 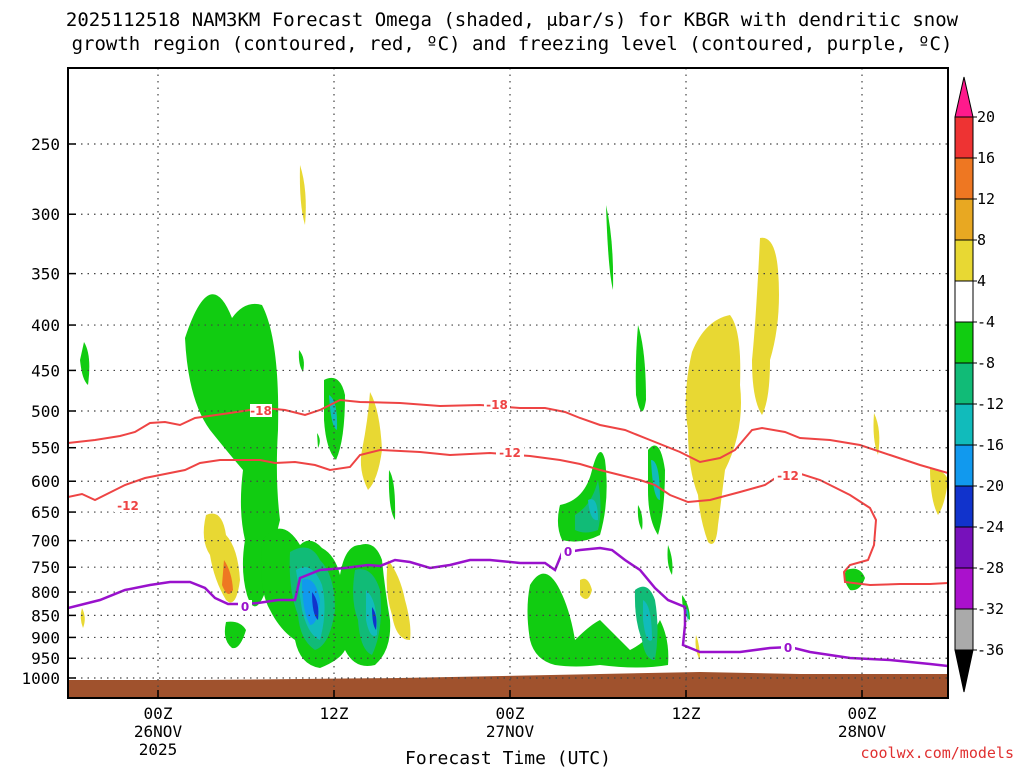 I want to click on colorbar-arrow-top, so click(x=964, y=97).